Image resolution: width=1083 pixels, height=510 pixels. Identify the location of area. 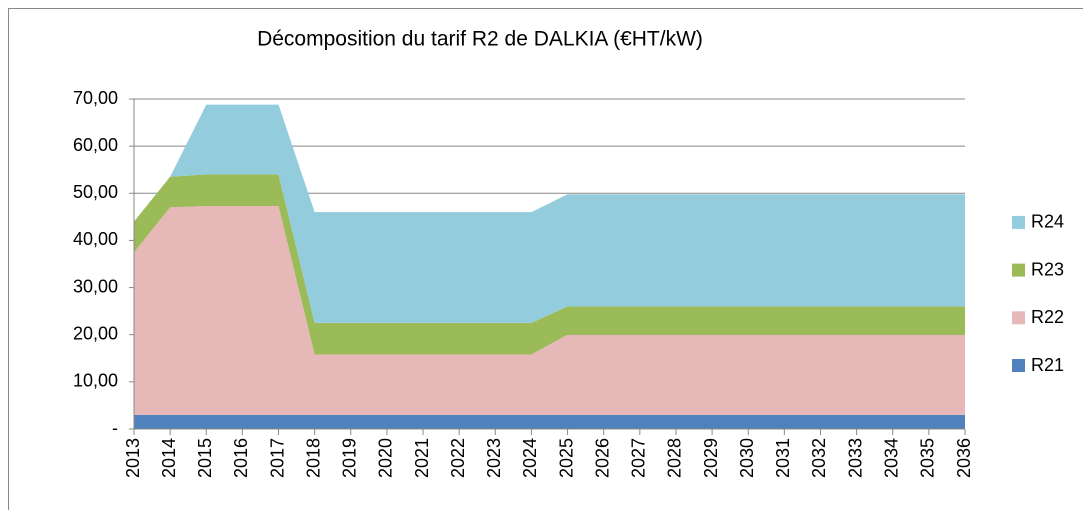
(549, 421).